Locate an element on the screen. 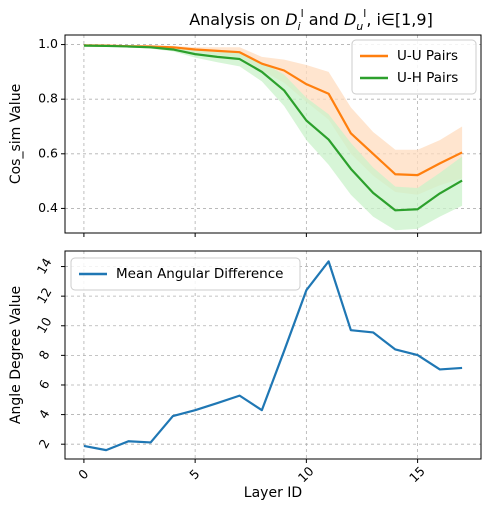  y-axis-label: Angle Degree Value is located at coordinates (16, 355).